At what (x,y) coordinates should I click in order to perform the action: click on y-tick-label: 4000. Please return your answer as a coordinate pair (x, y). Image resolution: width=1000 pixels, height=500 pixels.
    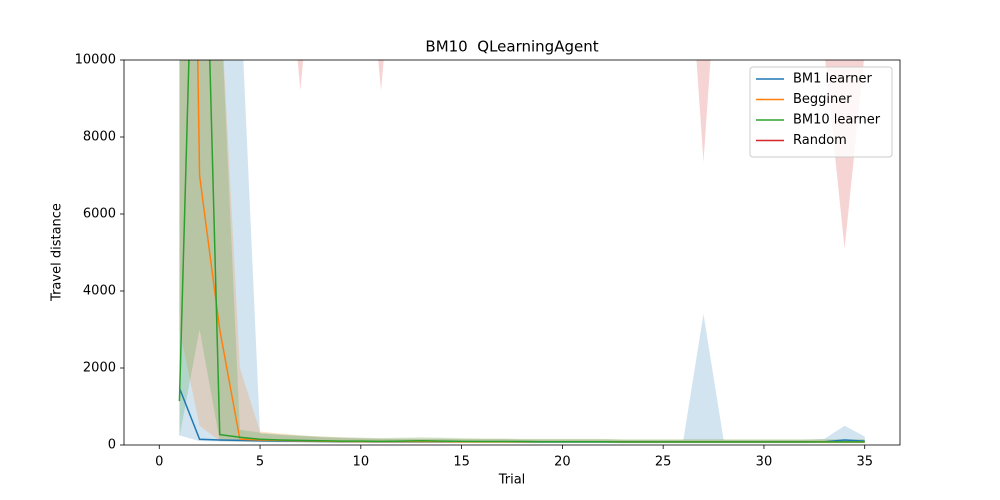
    Looking at the image, I should click on (99, 291).